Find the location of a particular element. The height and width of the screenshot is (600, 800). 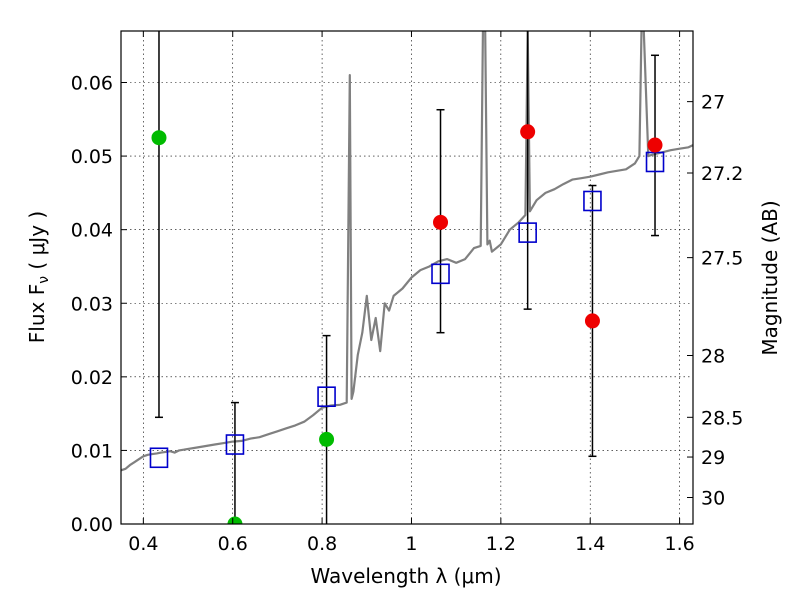

right-axis-ticks: 27 27.2 27.5 28 28.5 29 30 is located at coordinates (715, 301).